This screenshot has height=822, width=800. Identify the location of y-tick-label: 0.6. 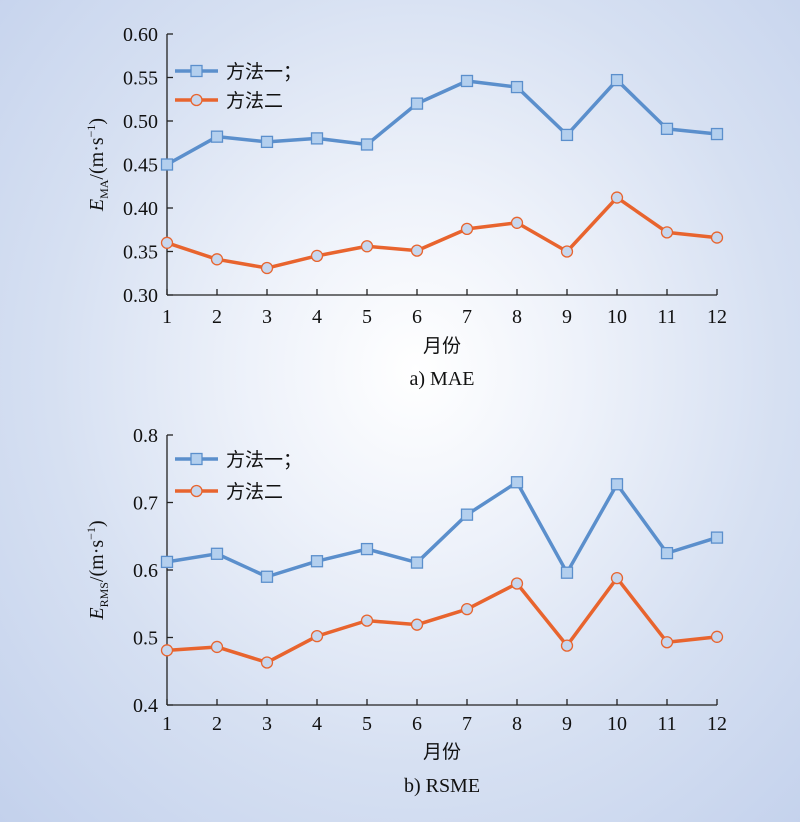
(145, 571).